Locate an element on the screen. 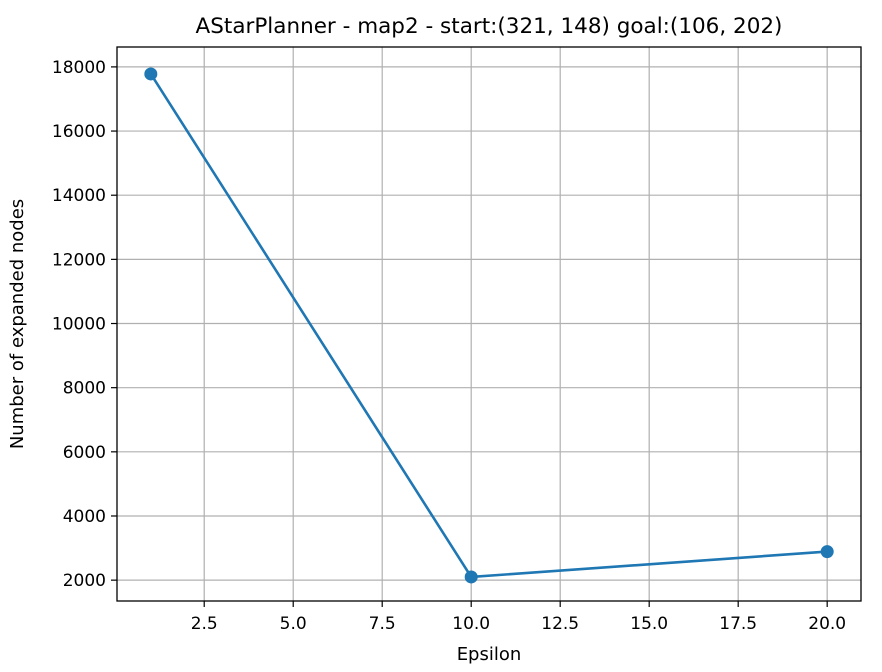  y-axis-label: Number of expanded nodes is located at coordinates (17, 324).